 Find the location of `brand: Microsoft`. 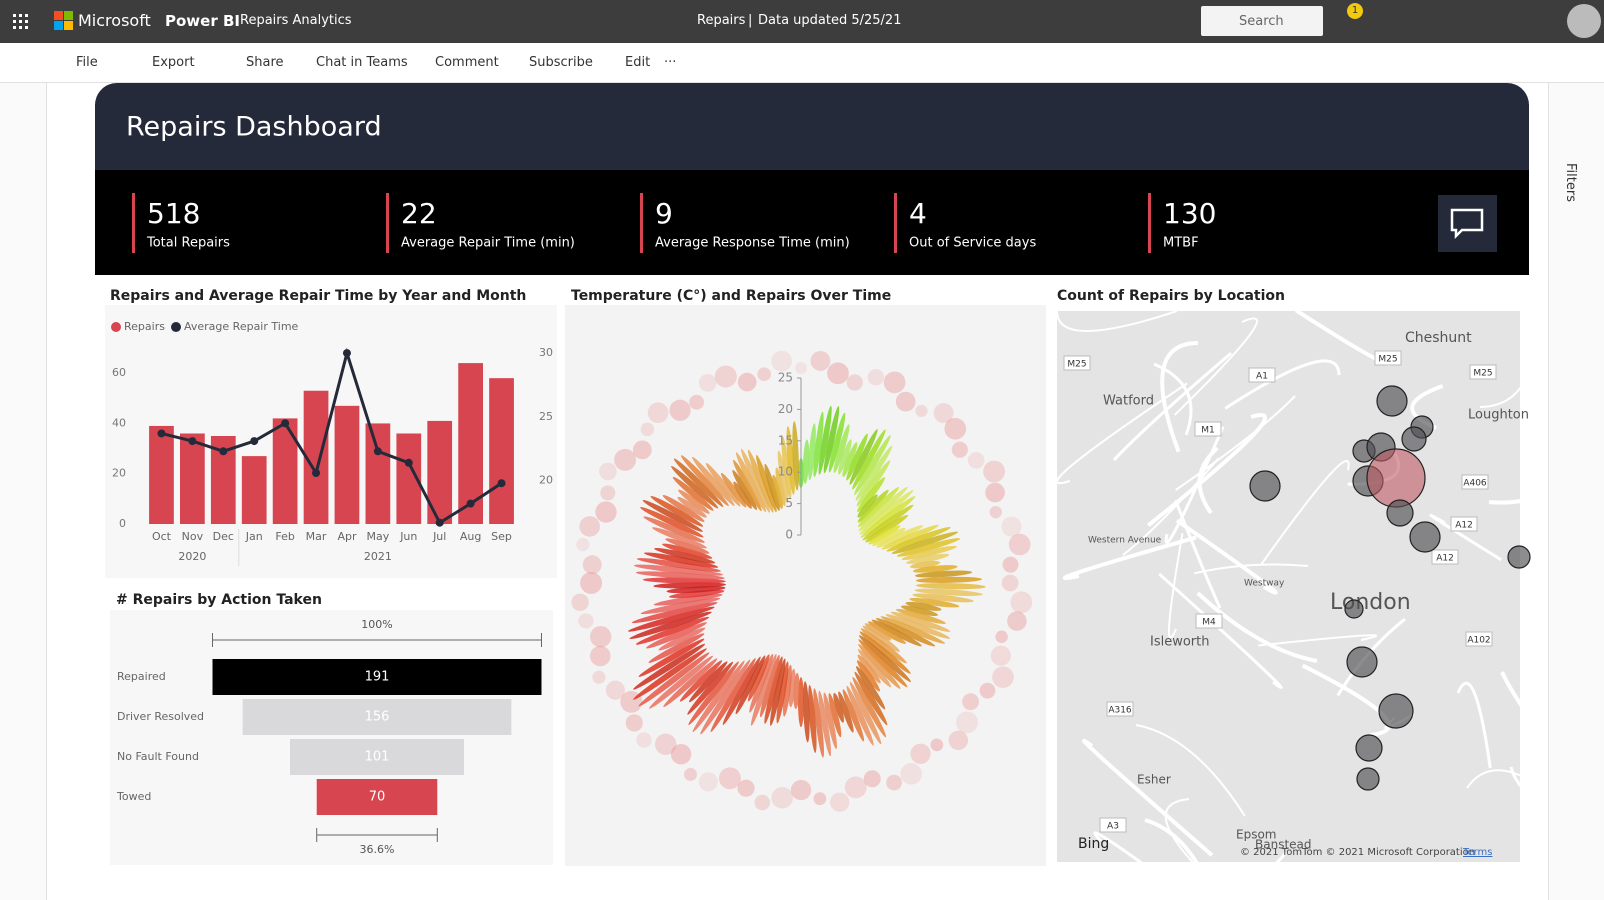

brand: Microsoft is located at coordinates (114, 20).